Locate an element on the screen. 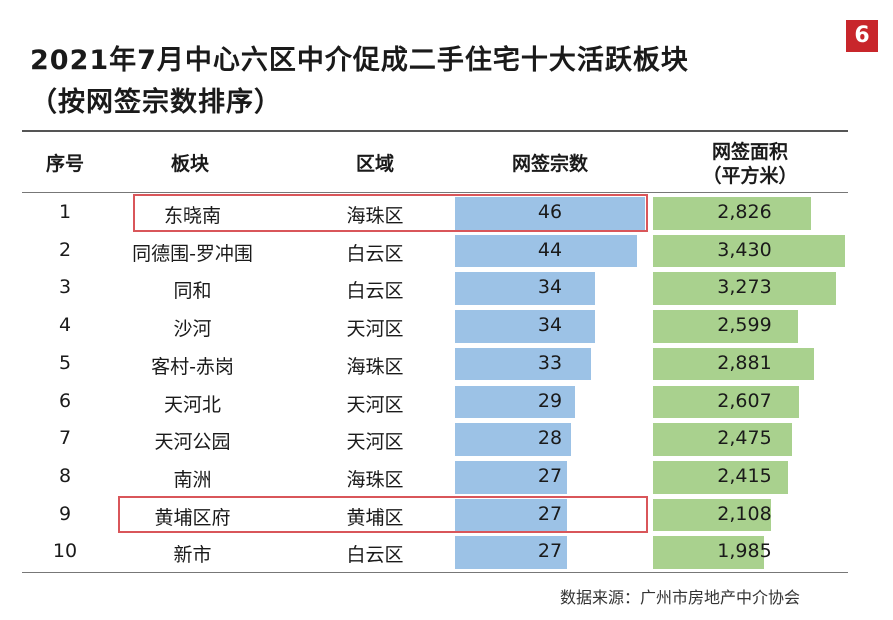 The width and height of the screenshot is (893, 620). block-cell: 天河公园 is located at coordinates (192, 442).